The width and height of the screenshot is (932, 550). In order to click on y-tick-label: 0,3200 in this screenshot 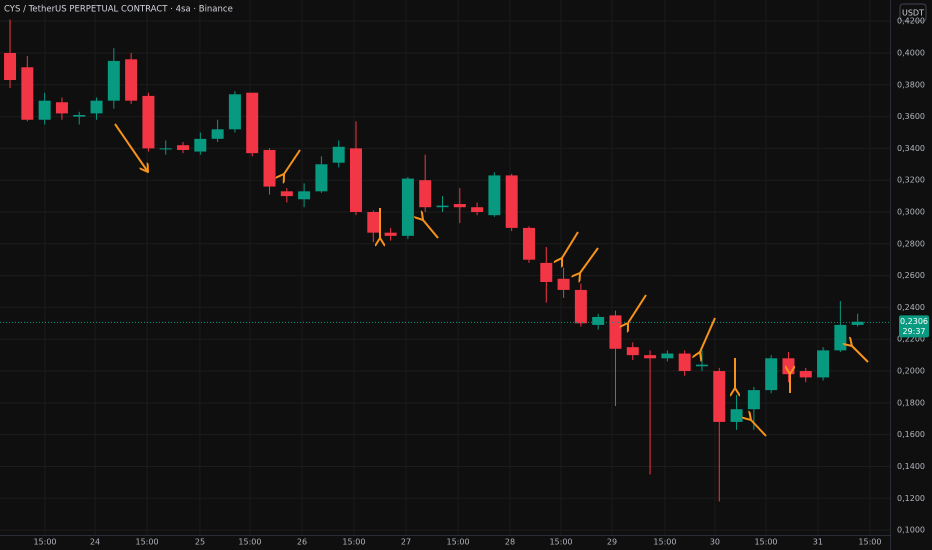, I will do `click(911, 180)`.